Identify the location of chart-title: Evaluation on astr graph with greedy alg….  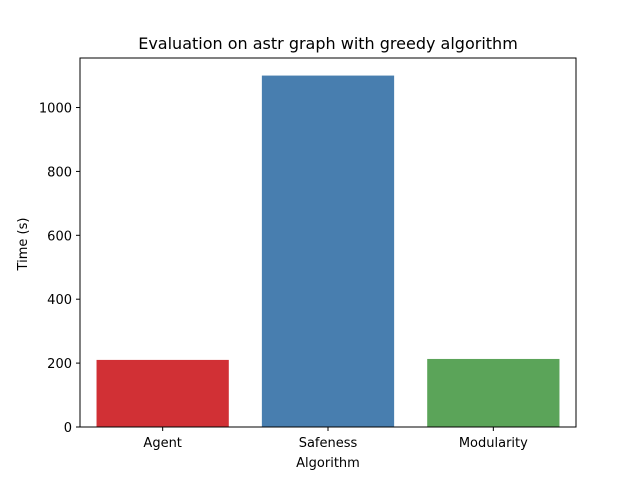
(328, 43).